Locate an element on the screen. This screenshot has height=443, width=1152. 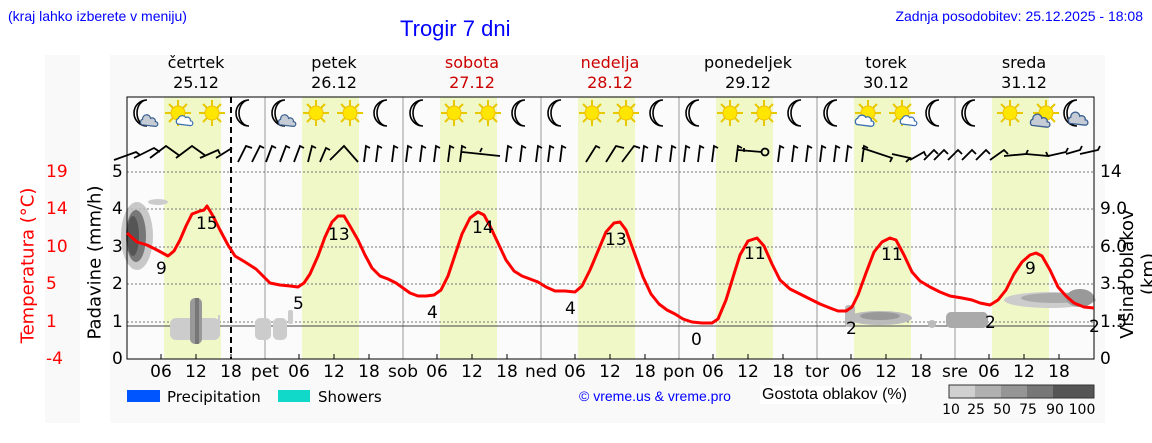
temp-axis-panel is located at coordinates (62, 239).